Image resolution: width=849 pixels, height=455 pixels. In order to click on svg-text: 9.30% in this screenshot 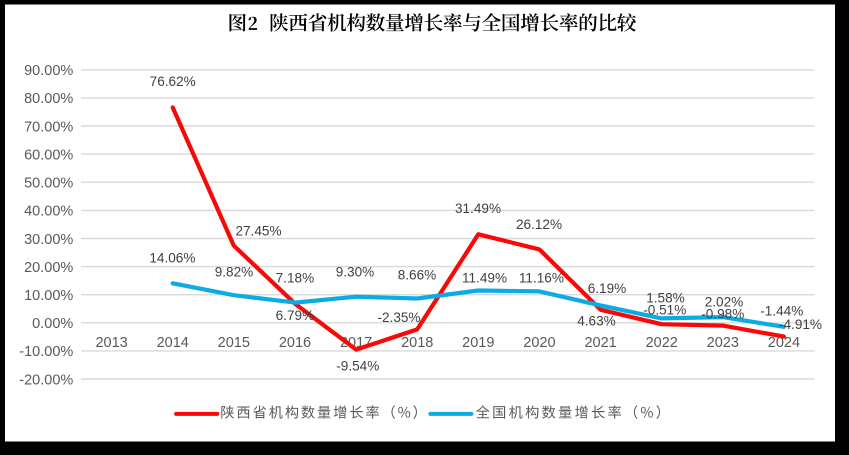, I will do `click(355, 272)`.